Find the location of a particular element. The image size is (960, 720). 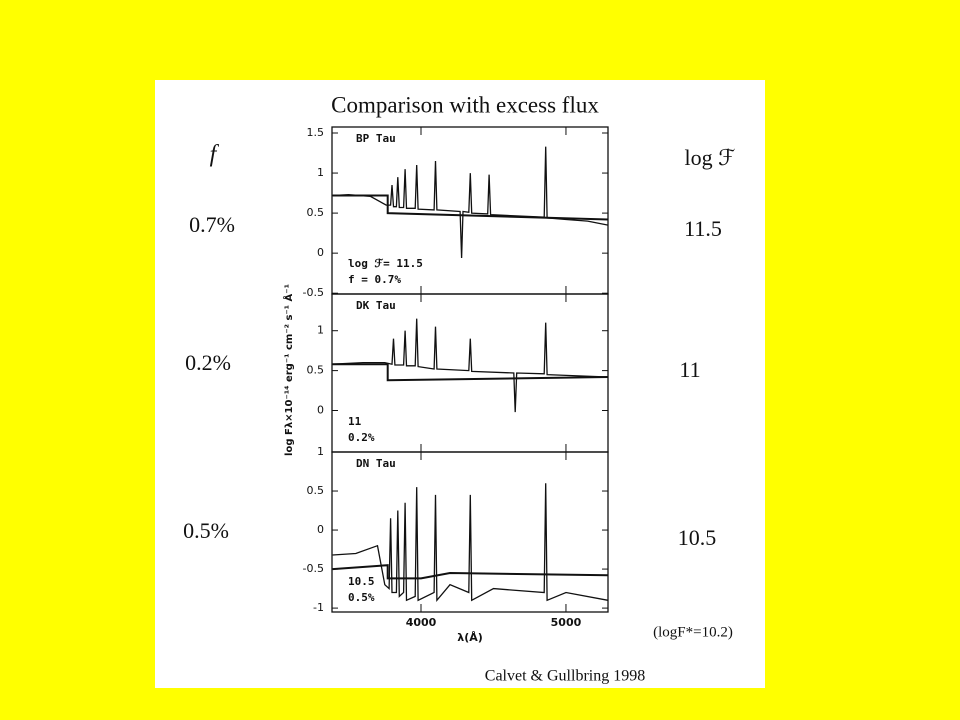

right-item: 11 is located at coordinates (689, 369).